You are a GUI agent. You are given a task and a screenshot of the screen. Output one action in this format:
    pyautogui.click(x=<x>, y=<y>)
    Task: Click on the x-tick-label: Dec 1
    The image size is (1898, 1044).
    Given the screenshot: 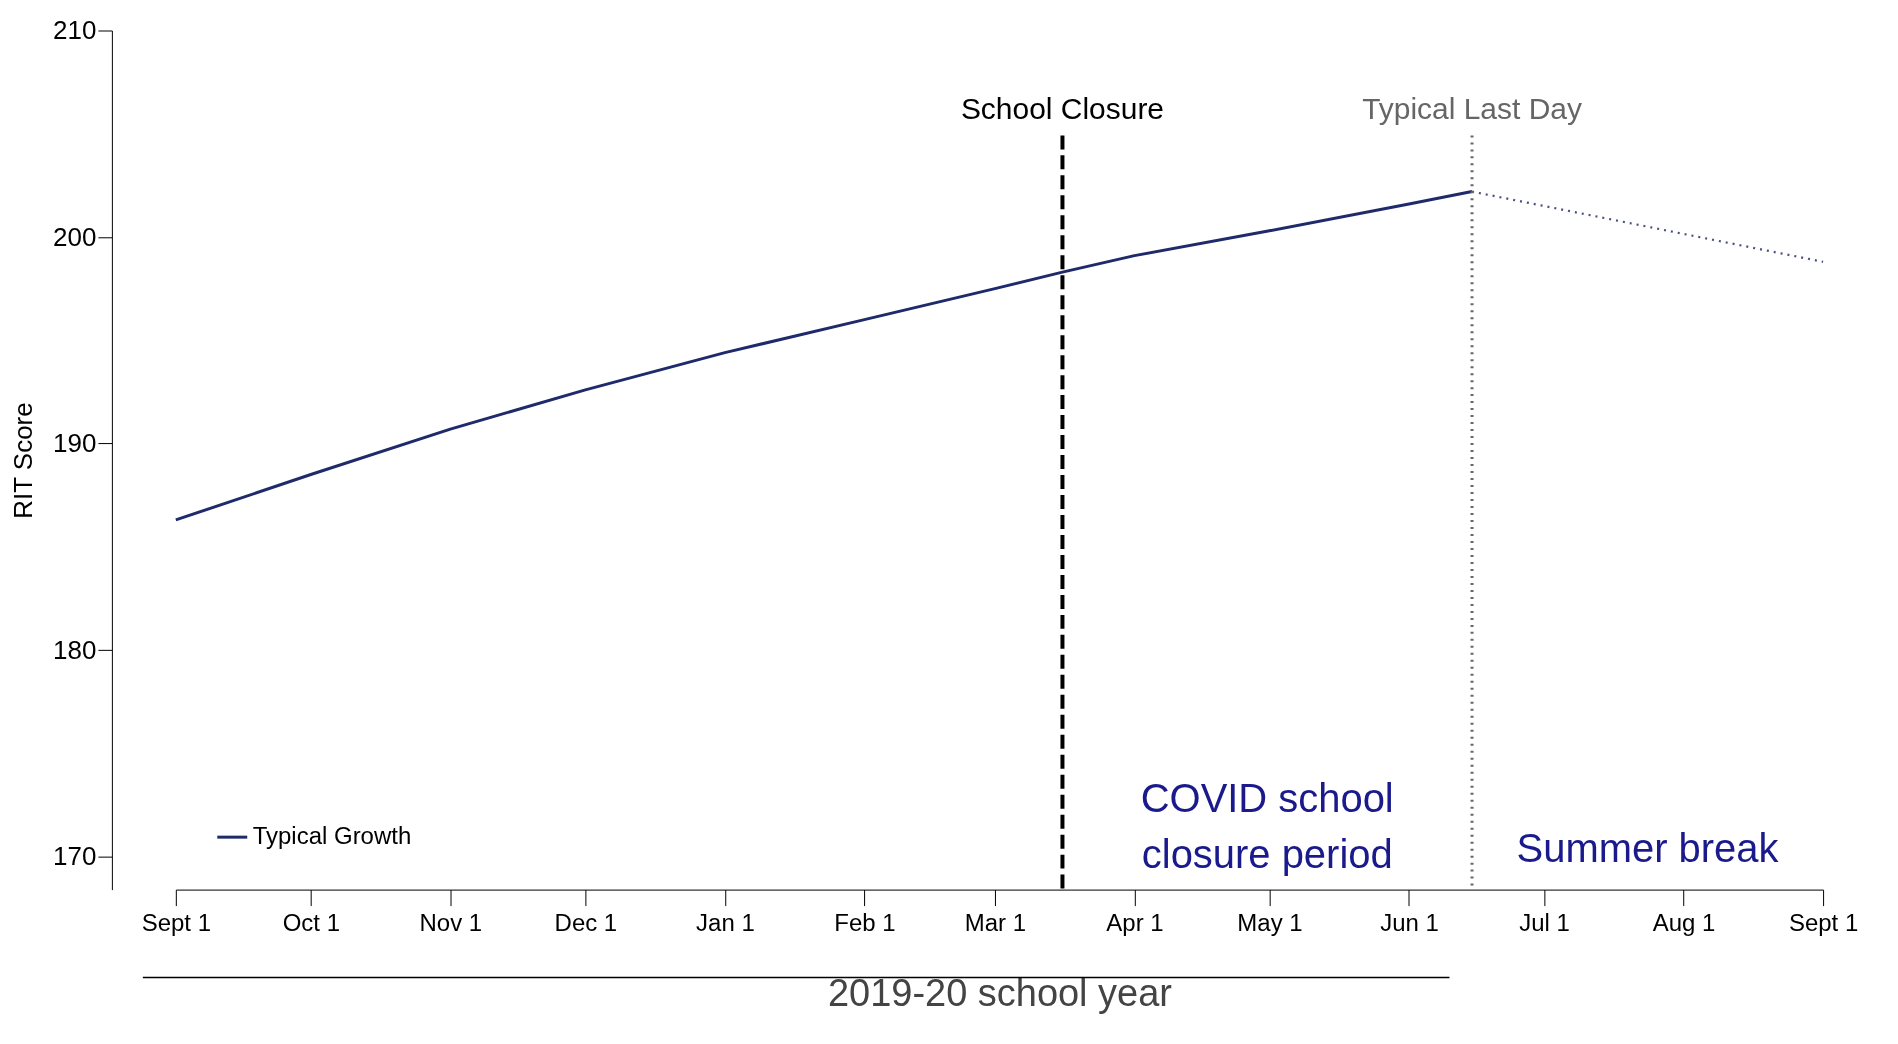 What is the action you would take?
    pyautogui.click(x=586, y=923)
    